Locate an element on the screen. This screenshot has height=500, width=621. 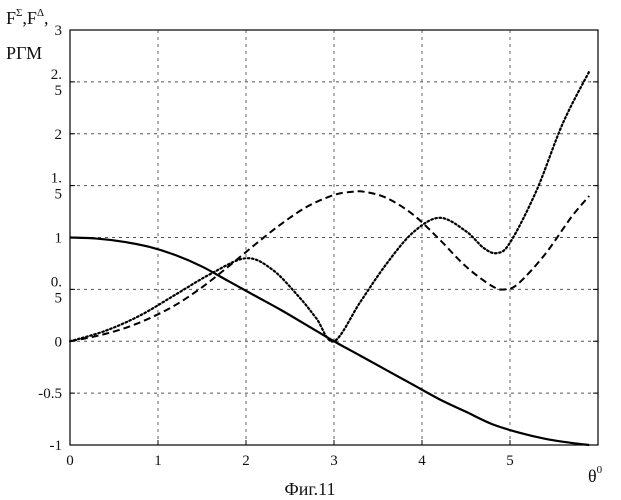
x-tick-label: 5 is located at coordinates (510, 461).